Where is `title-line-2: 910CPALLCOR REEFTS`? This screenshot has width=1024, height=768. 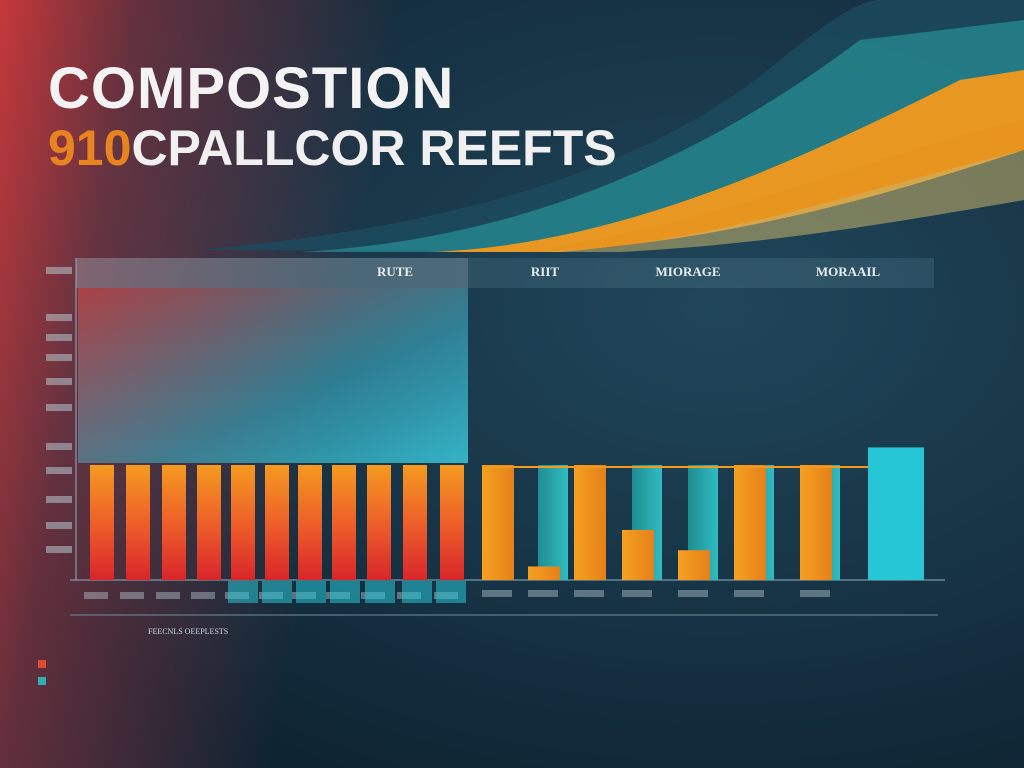 title-line-2: 910CPALLCOR REEFTS is located at coordinates (332, 148).